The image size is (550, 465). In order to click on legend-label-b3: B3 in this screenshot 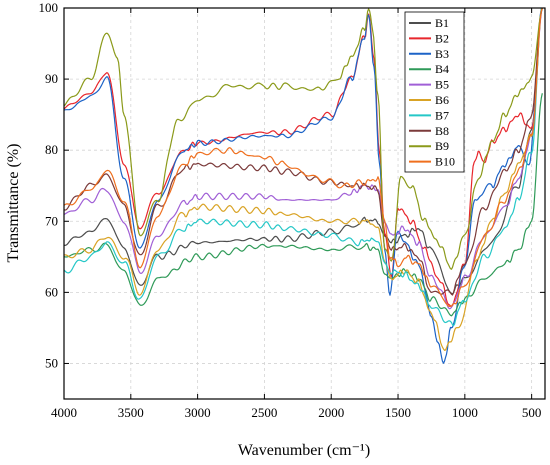, I will do `click(442, 54)`.